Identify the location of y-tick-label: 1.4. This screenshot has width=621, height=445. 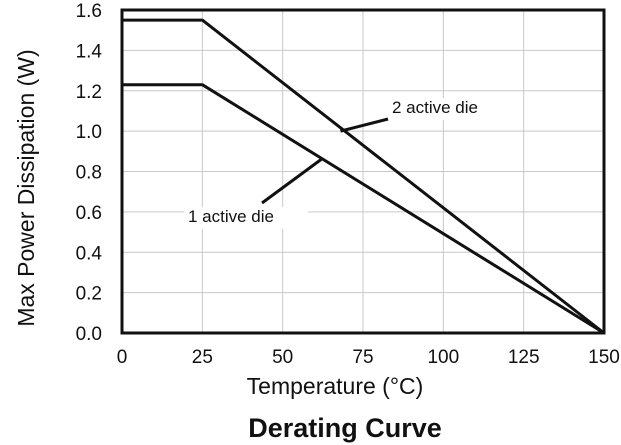
(89, 51).